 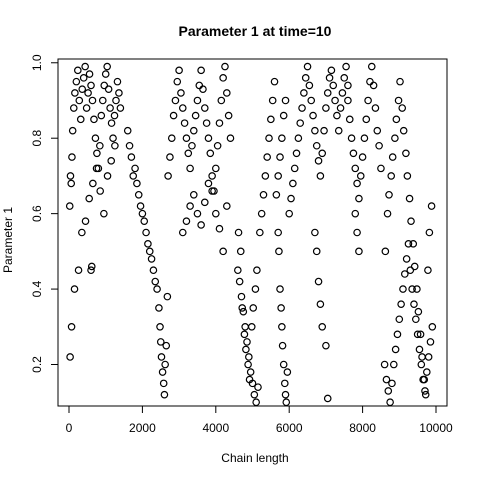 I want to click on y-tick-label: 0.6, so click(x=37, y=213).